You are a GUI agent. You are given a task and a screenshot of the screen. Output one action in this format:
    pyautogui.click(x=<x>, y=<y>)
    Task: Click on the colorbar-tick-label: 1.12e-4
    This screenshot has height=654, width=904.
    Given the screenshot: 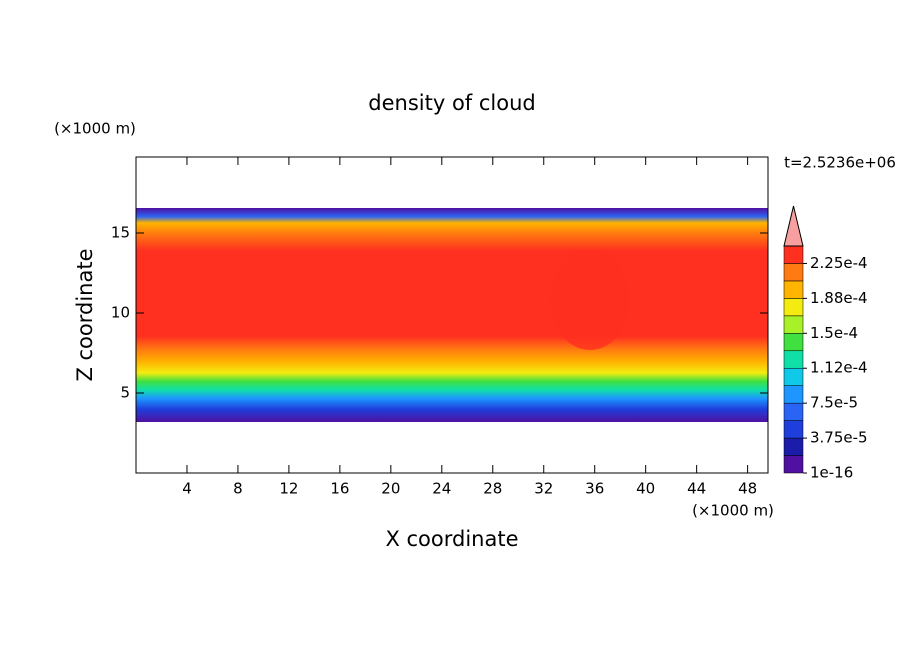 What is the action you would take?
    pyautogui.click(x=839, y=368)
    